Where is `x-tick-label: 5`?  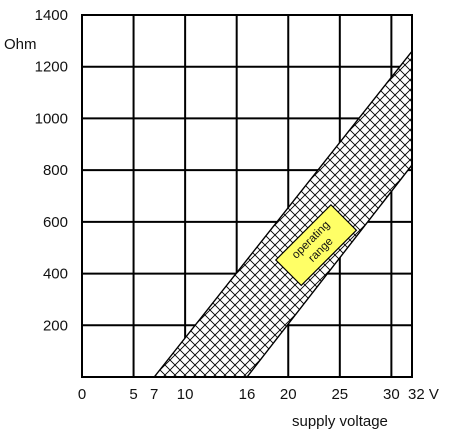 x-tick-label: 5 is located at coordinates (133, 394).